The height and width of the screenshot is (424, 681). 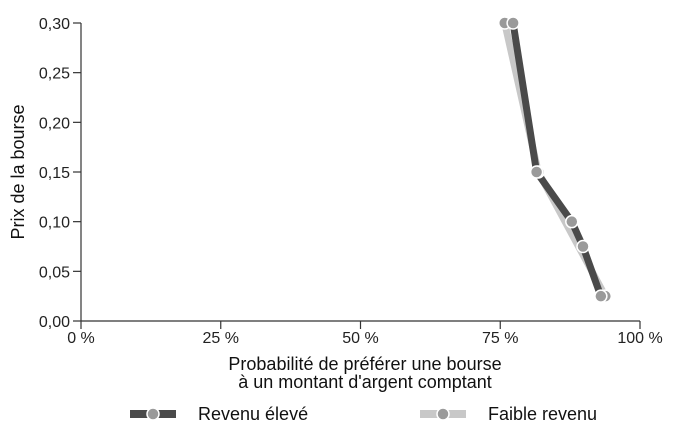 What do you see at coordinates (81, 338) in the screenshot?
I see `x-tick-label: 0 %` at bounding box center [81, 338].